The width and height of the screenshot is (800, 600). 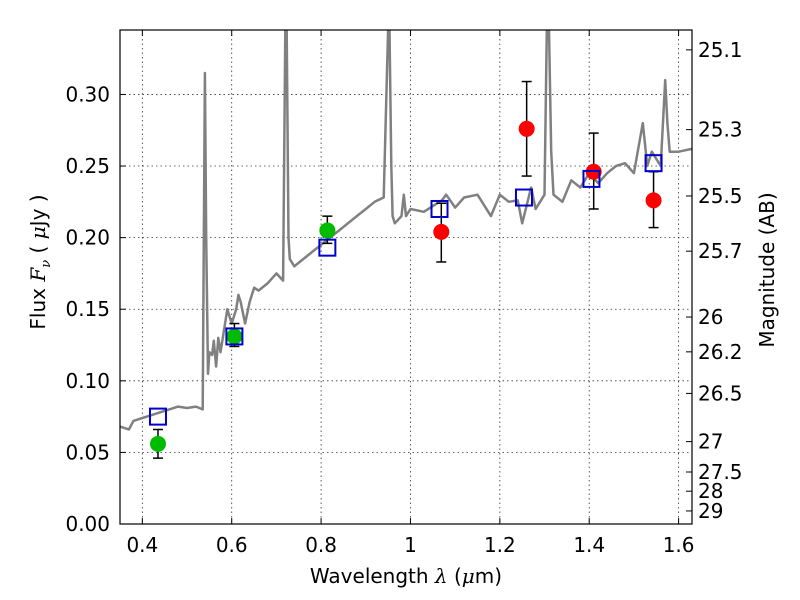 What do you see at coordinates (767, 269) in the screenshot?
I see `y2-axis-label: Magnitude (AB)` at bounding box center [767, 269].